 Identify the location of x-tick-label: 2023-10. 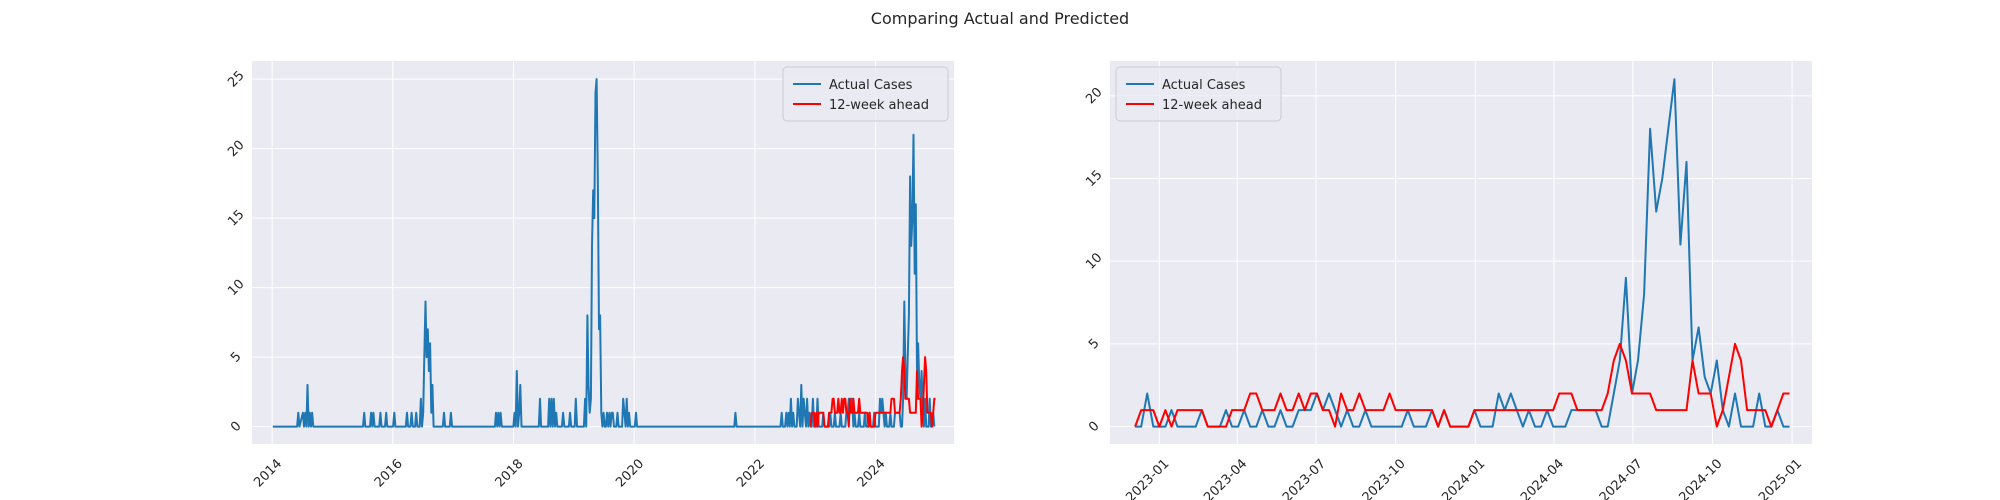
(1384, 478).